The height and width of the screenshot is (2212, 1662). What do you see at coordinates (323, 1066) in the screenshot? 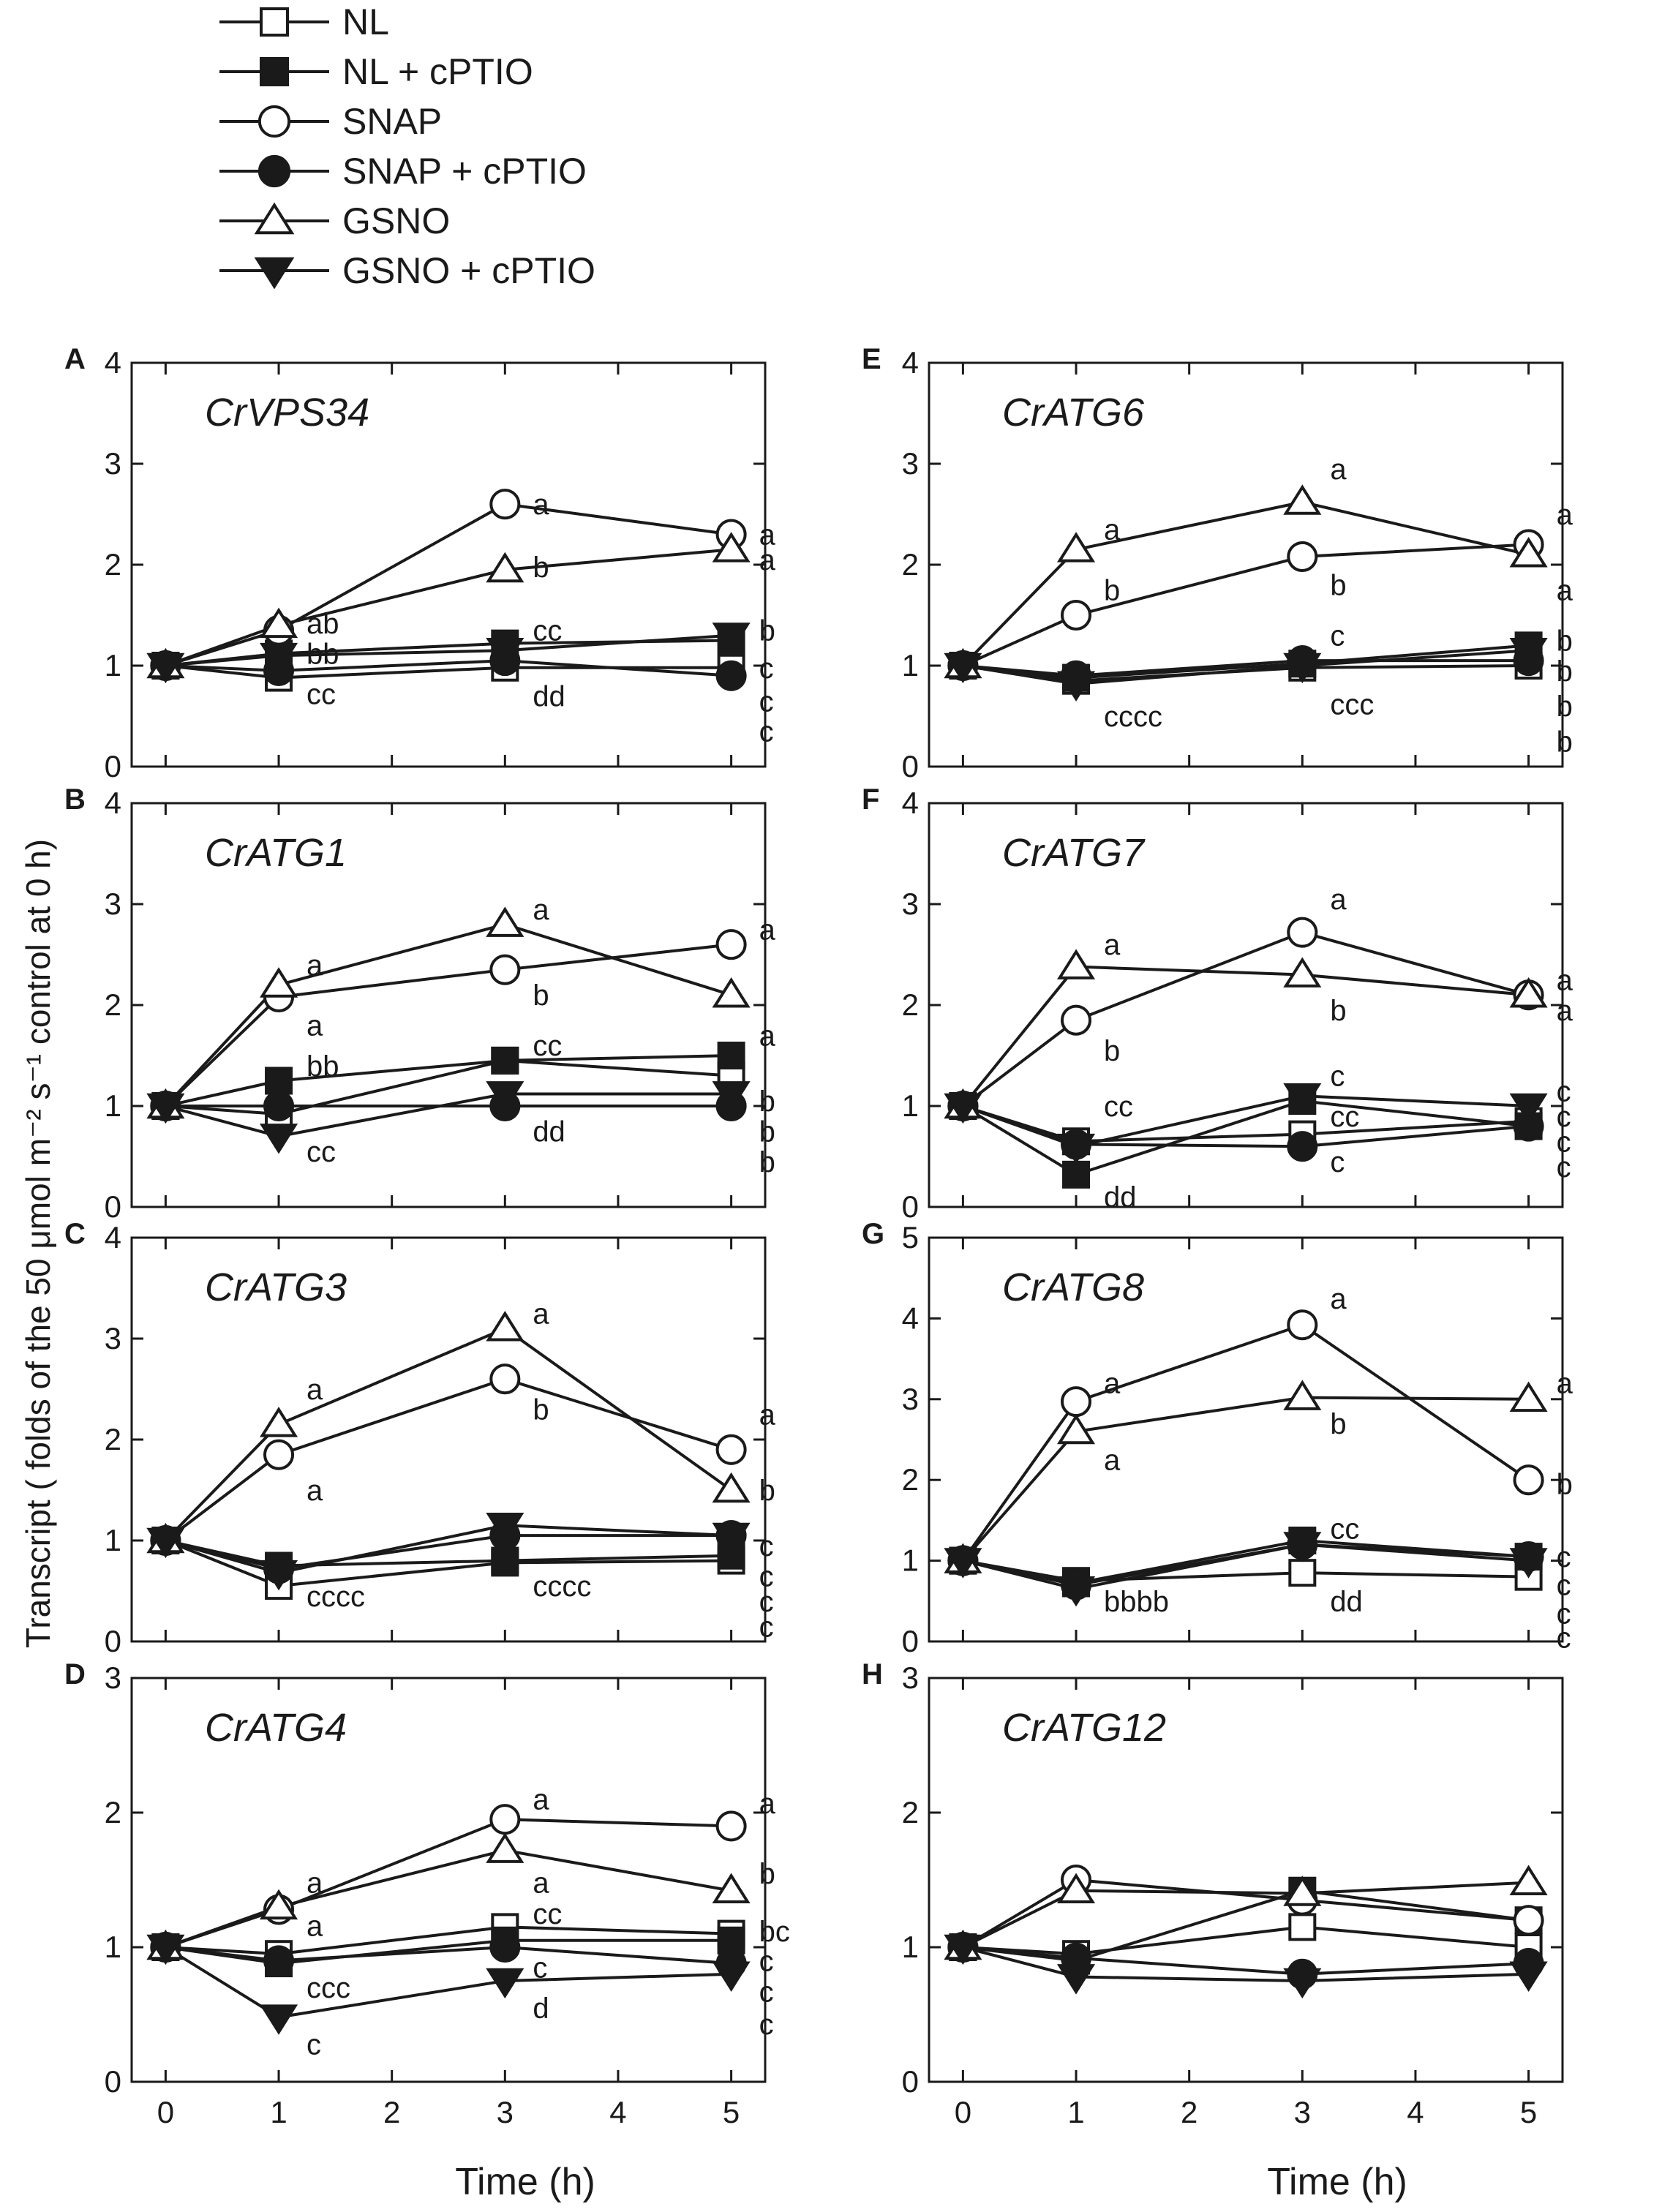
I see `significance-label: bb` at bounding box center [323, 1066].